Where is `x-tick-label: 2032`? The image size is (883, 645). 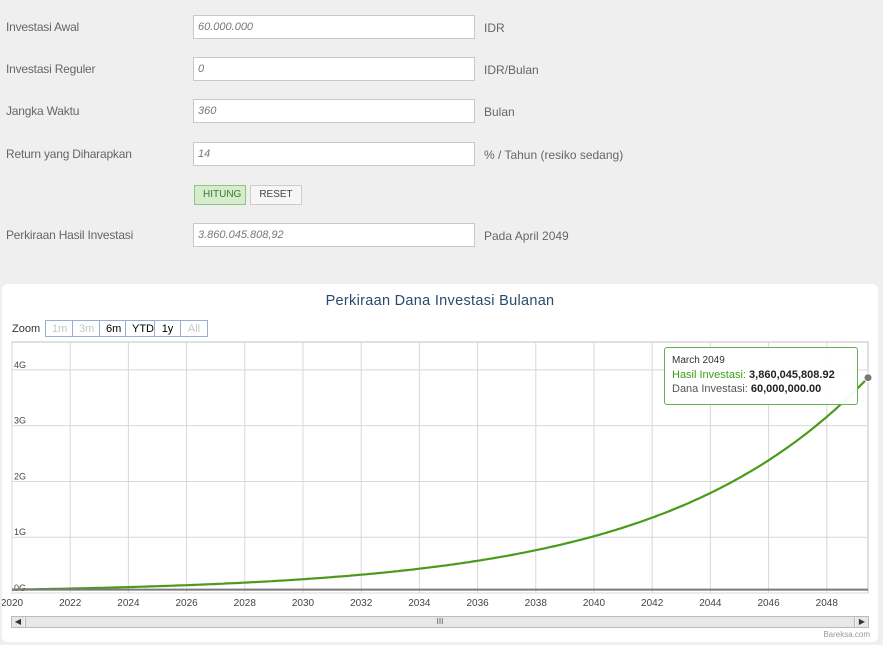 x-tick-label: 2032 is located at coordinates (361, 603).